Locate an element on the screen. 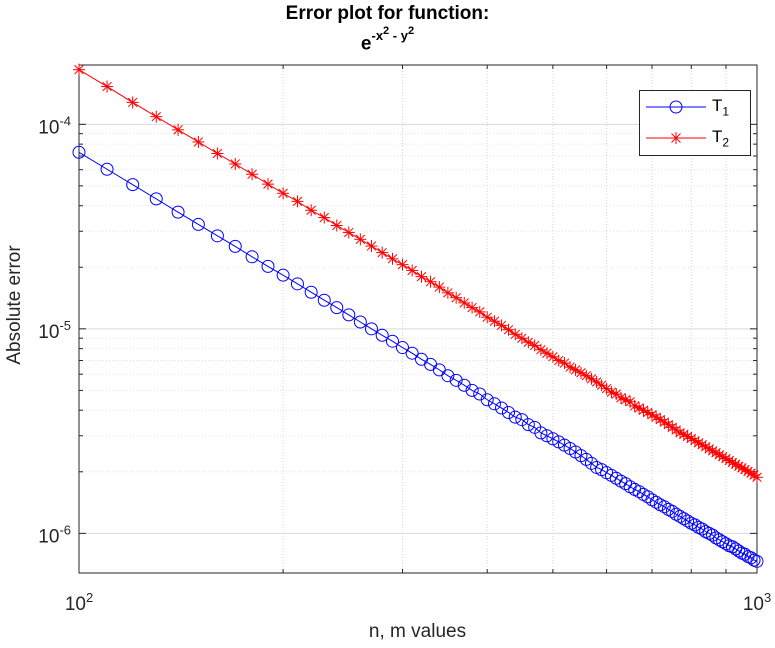 The image size is (775, 648). legend-entry-t1: T1 is located at coordinates (695, 107).